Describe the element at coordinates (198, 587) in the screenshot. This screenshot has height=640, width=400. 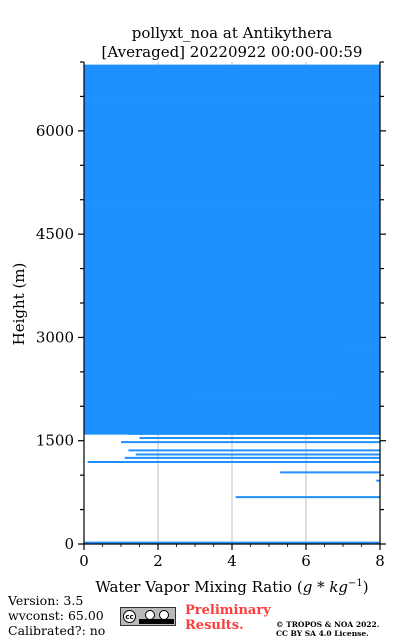
I see `x-axis-label-text: Water Vapor Mixing Ratio (` at that location.